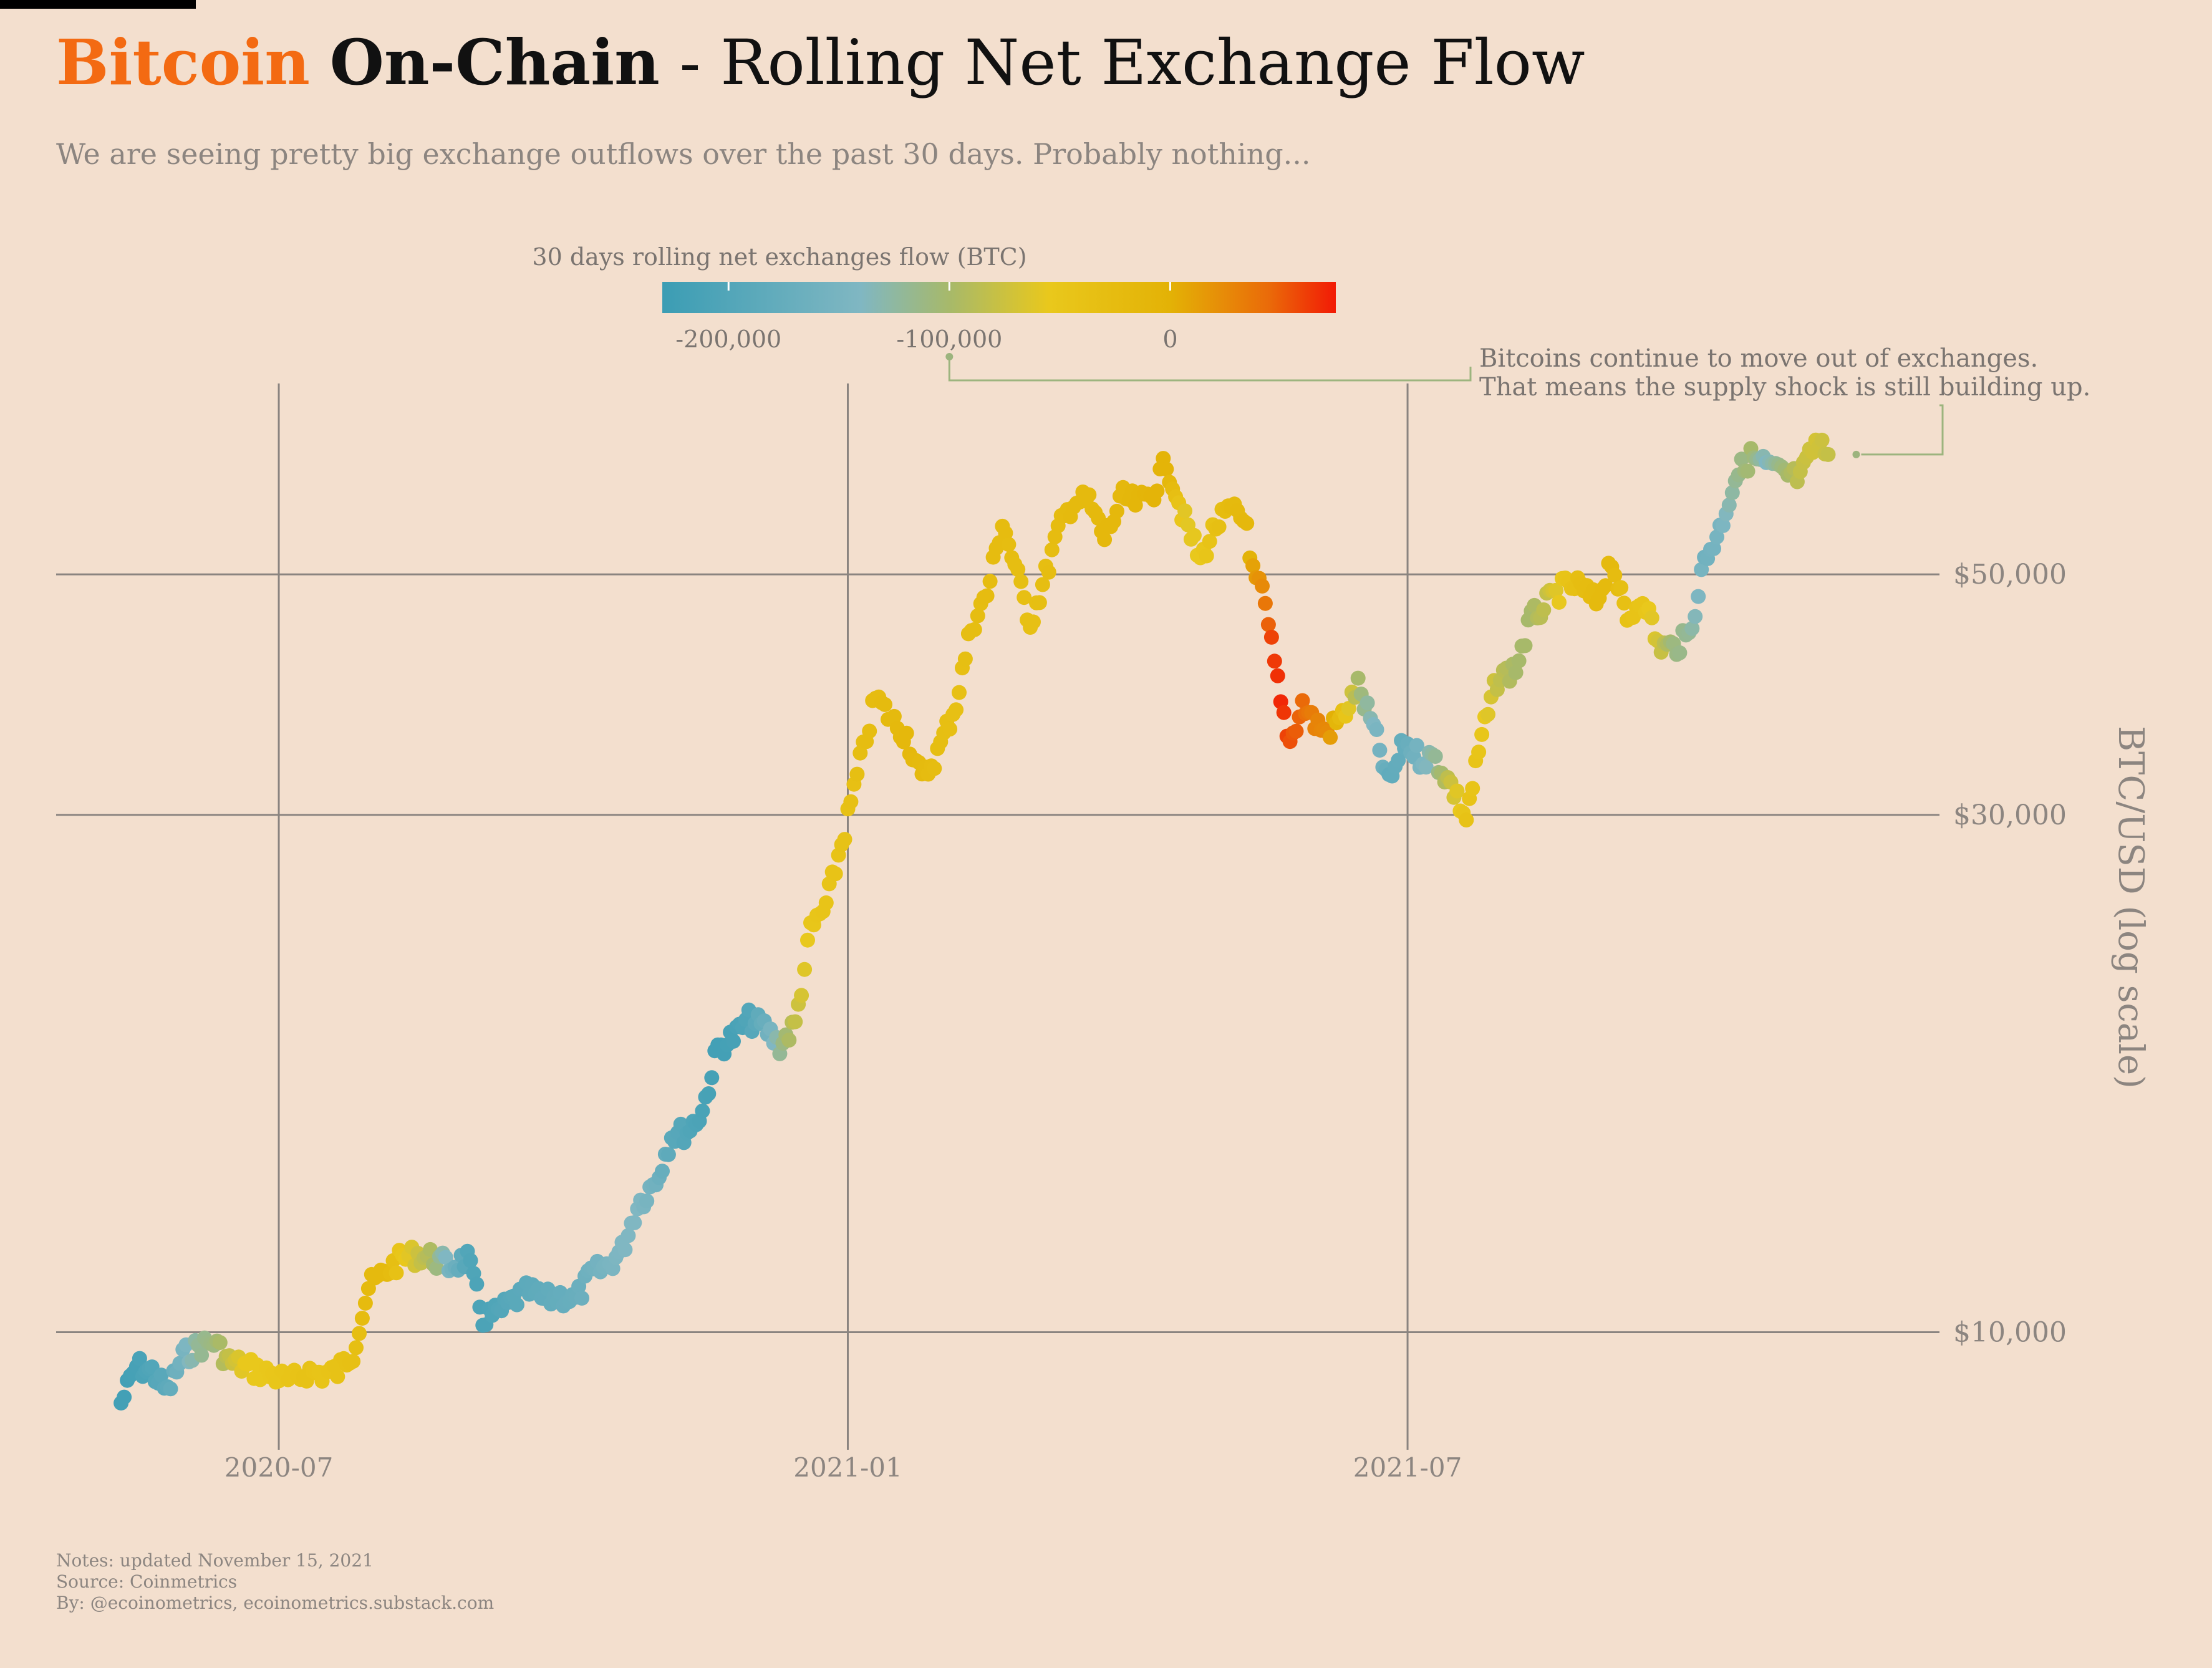 Image resolution: width=2212 pixels, height=1668 pixels. What do you see at coordinates (728, 339) in the screenshot?
I see `legend-tick-label: -200,000` at bounding box center [728, 339].